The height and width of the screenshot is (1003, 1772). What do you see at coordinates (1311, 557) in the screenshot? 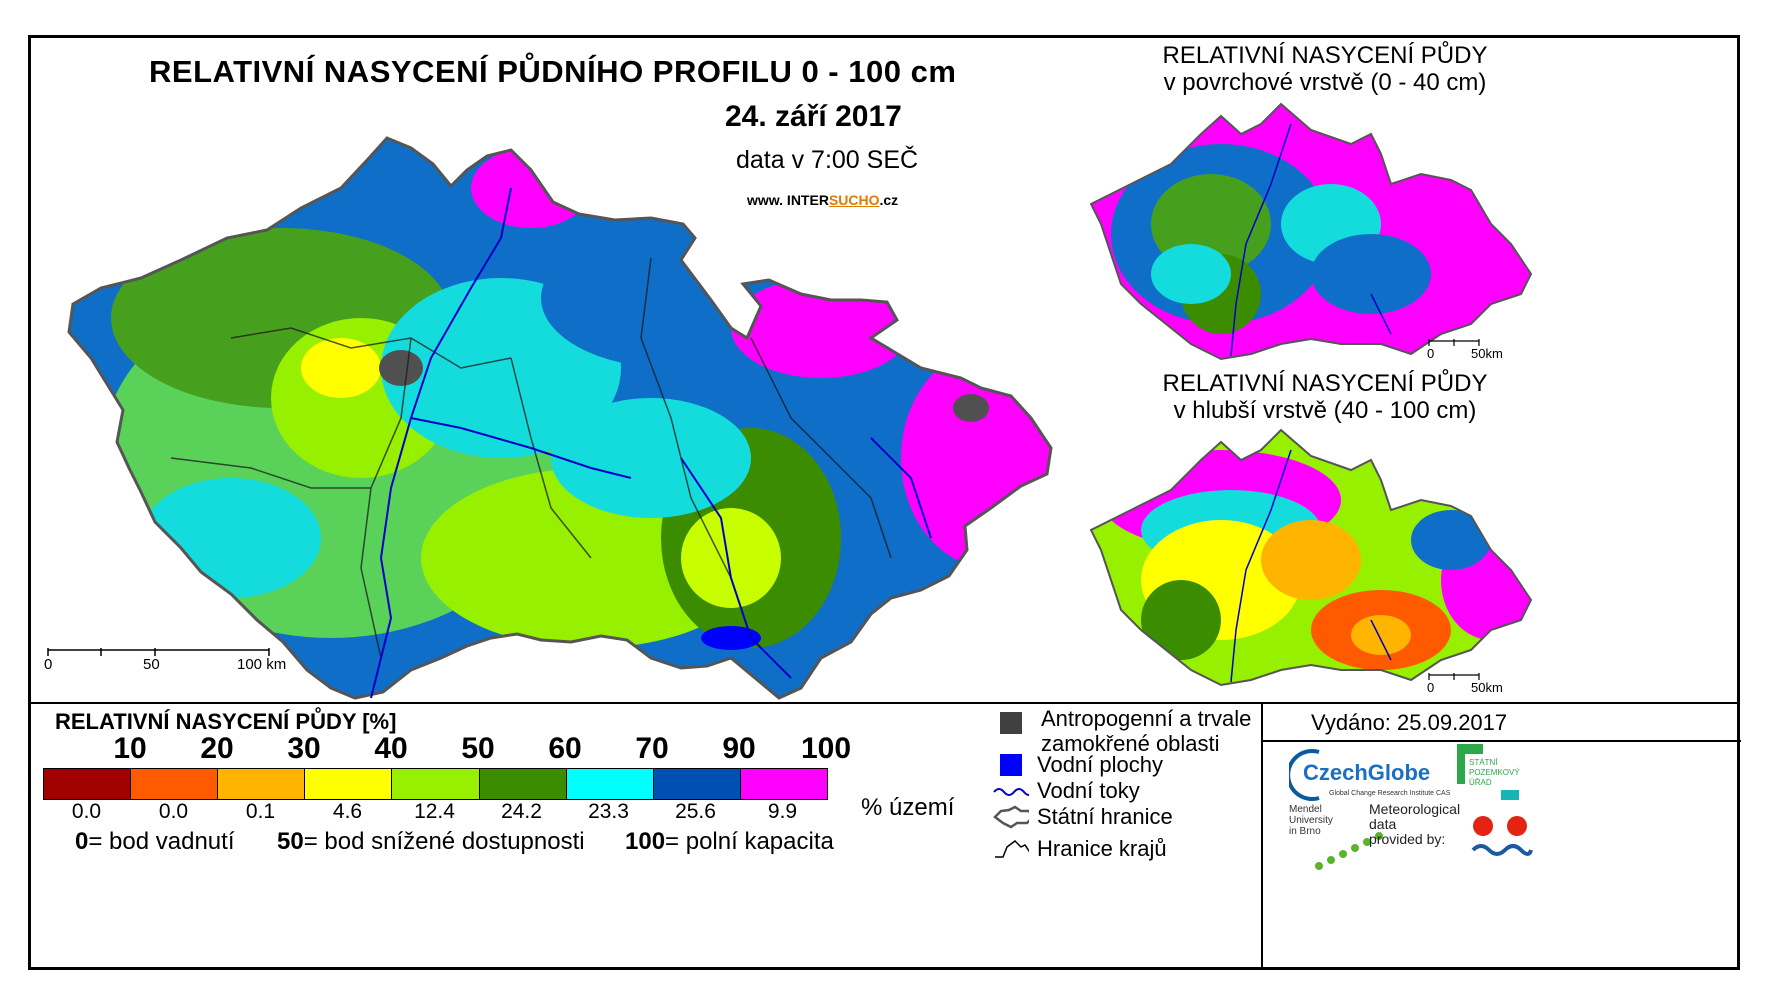
I see `inset-deep-map` at bounding box center [1311, 557].